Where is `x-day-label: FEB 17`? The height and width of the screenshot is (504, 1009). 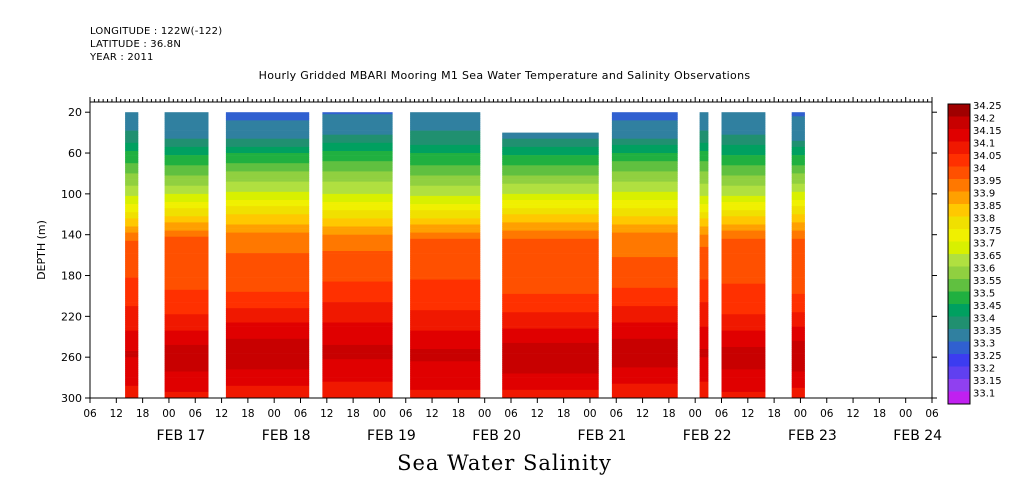
x-day-label: FEB 17 is located at coordinates (181, 436).